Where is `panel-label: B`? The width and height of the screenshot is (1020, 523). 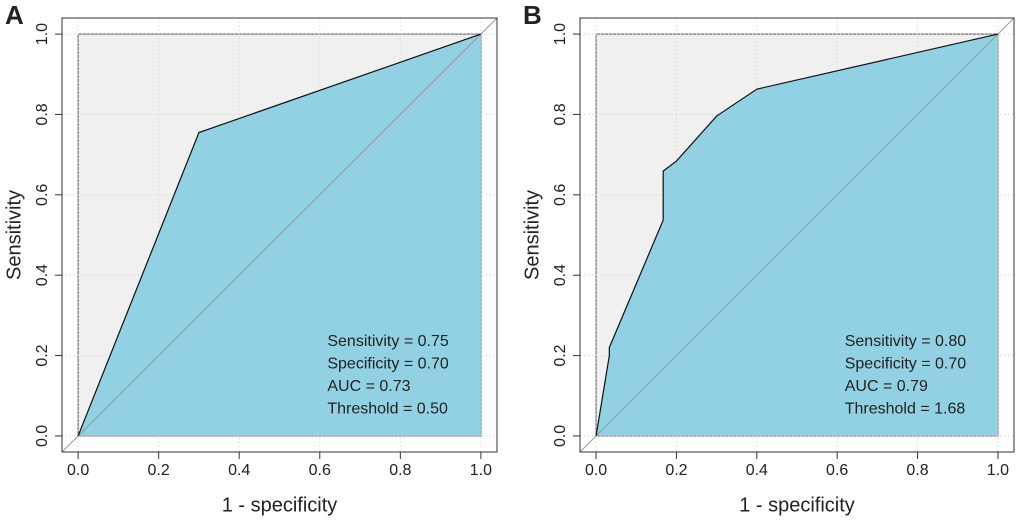
panel-label: B is located at coordinates (532, 15).